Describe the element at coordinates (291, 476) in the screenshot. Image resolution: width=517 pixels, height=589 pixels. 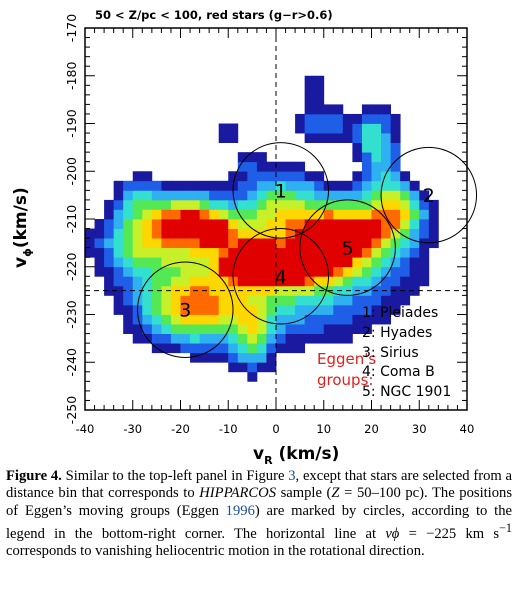
I see `figure-3-link: 3` at that location.